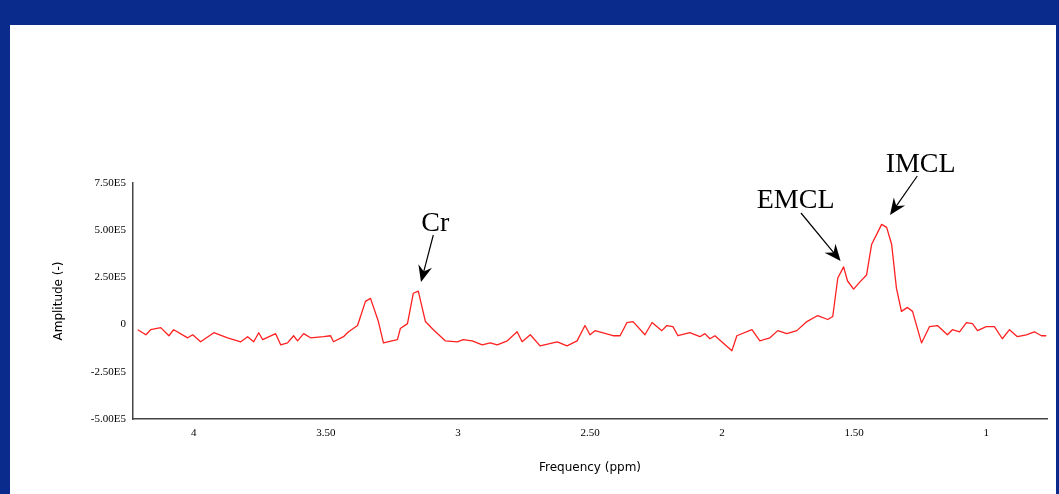 The height and width of the screenshot is (494, 1059). I want to click on y-tick-label: 5.00E5, so click(110, 229).